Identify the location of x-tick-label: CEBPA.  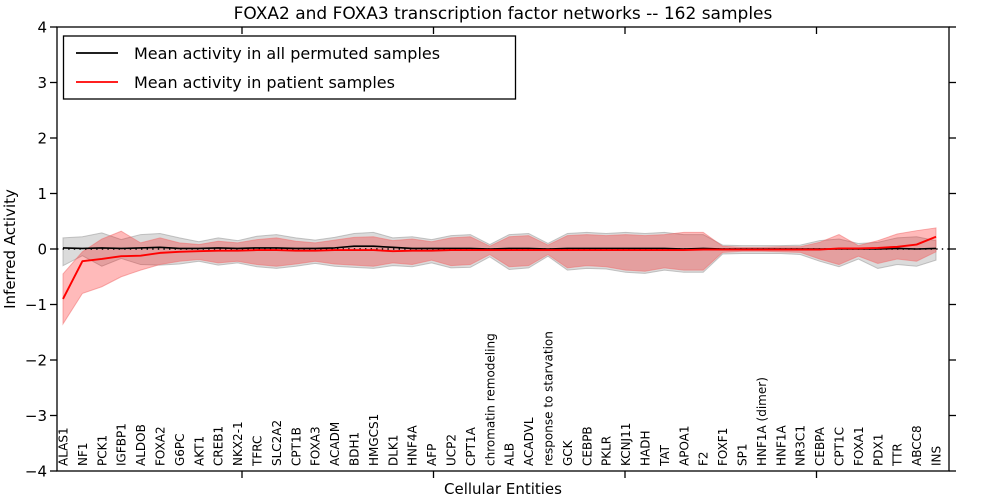
(820, 446).